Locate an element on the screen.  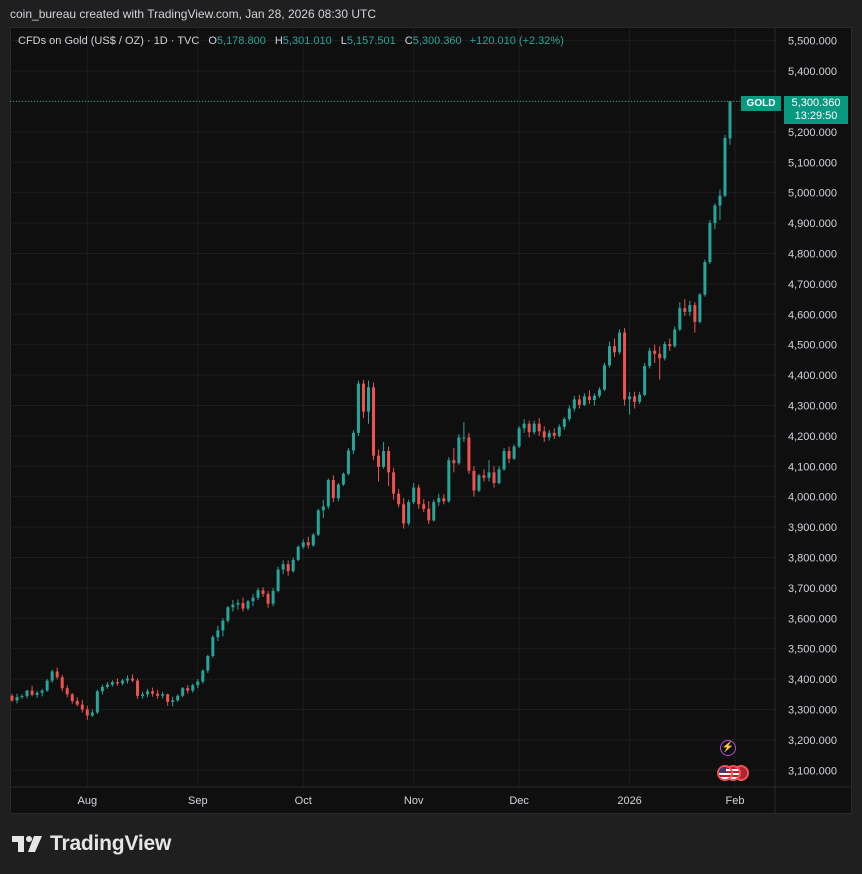
price-tick-label: 4,600.000 is located at coordinates (812, 315).